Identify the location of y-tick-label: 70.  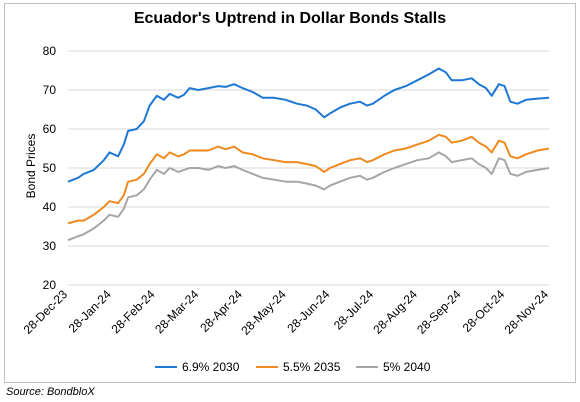
(50, 90).